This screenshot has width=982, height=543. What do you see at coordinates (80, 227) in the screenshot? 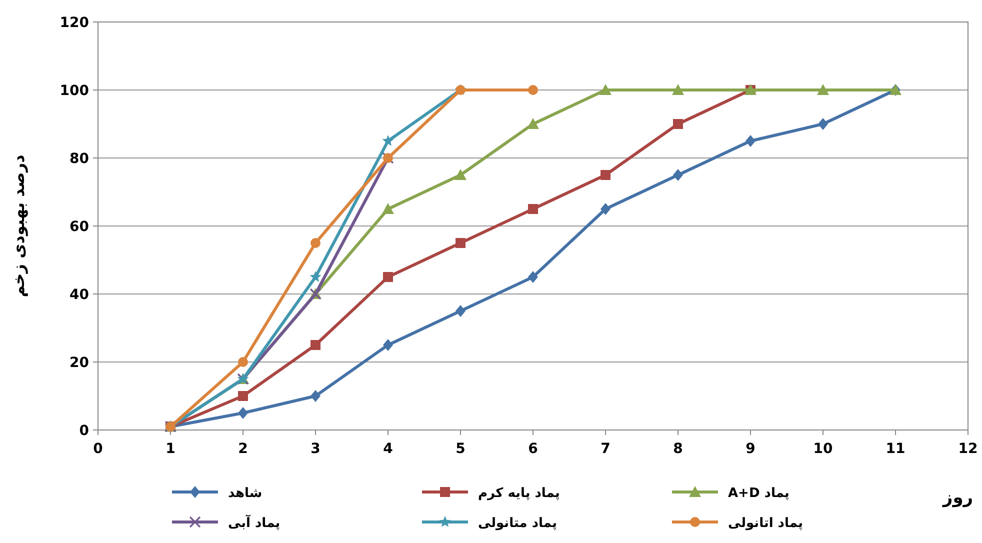
I see `y-tick-label: 60` at bounding box center [80, 227].